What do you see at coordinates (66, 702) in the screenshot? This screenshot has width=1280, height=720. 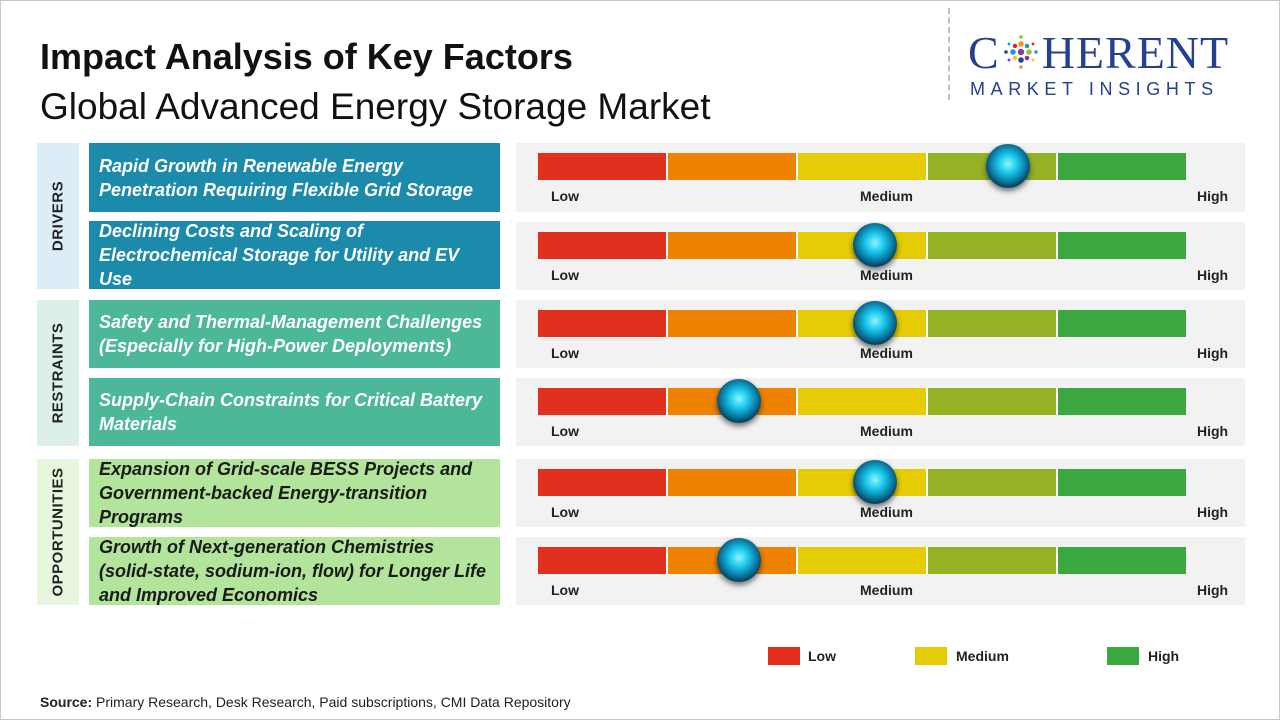 I see `source-label: Source:` at bounding box center [66, 702].